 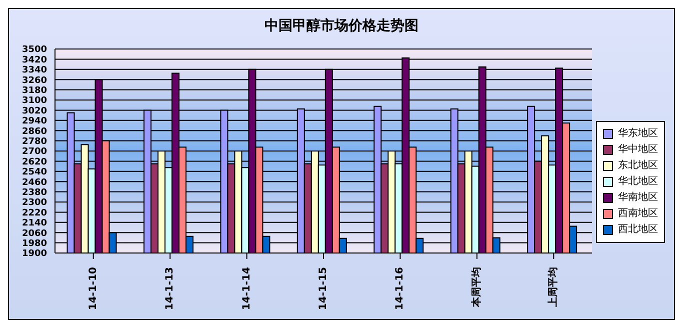 I want to click on y-tick-label: 2540, so click(x=34, y=173).